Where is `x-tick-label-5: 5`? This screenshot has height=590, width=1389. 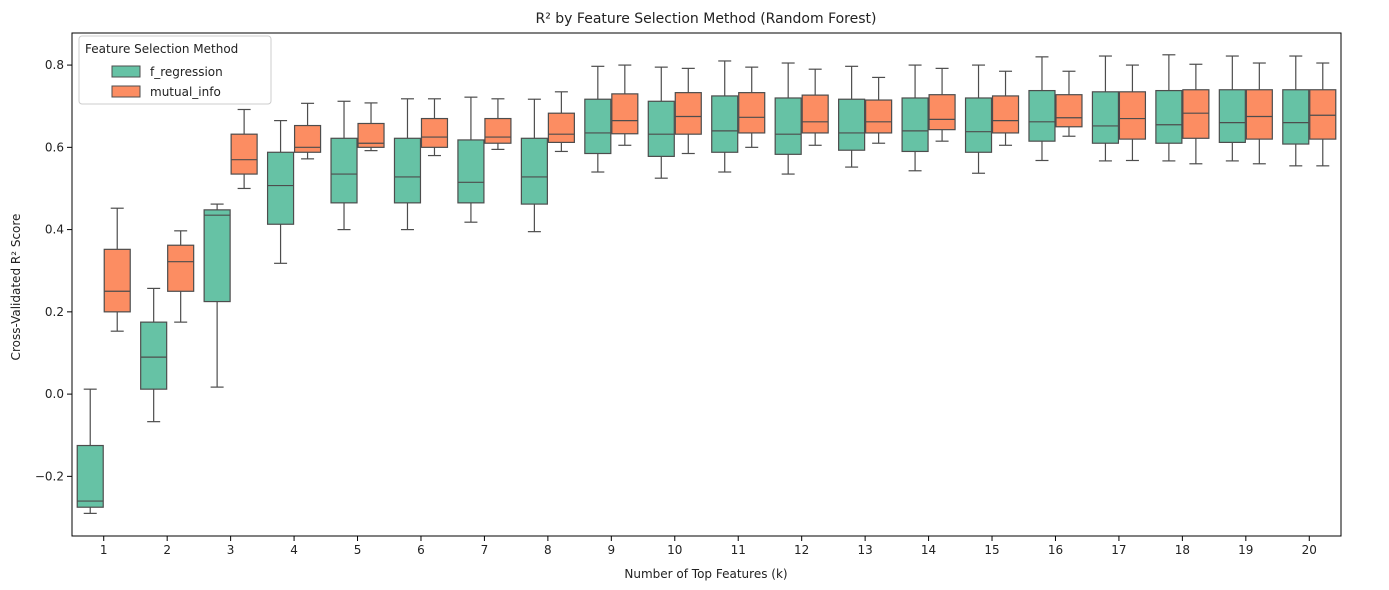
x-tick-label-5: 5 is located at coordinates (358, 550).